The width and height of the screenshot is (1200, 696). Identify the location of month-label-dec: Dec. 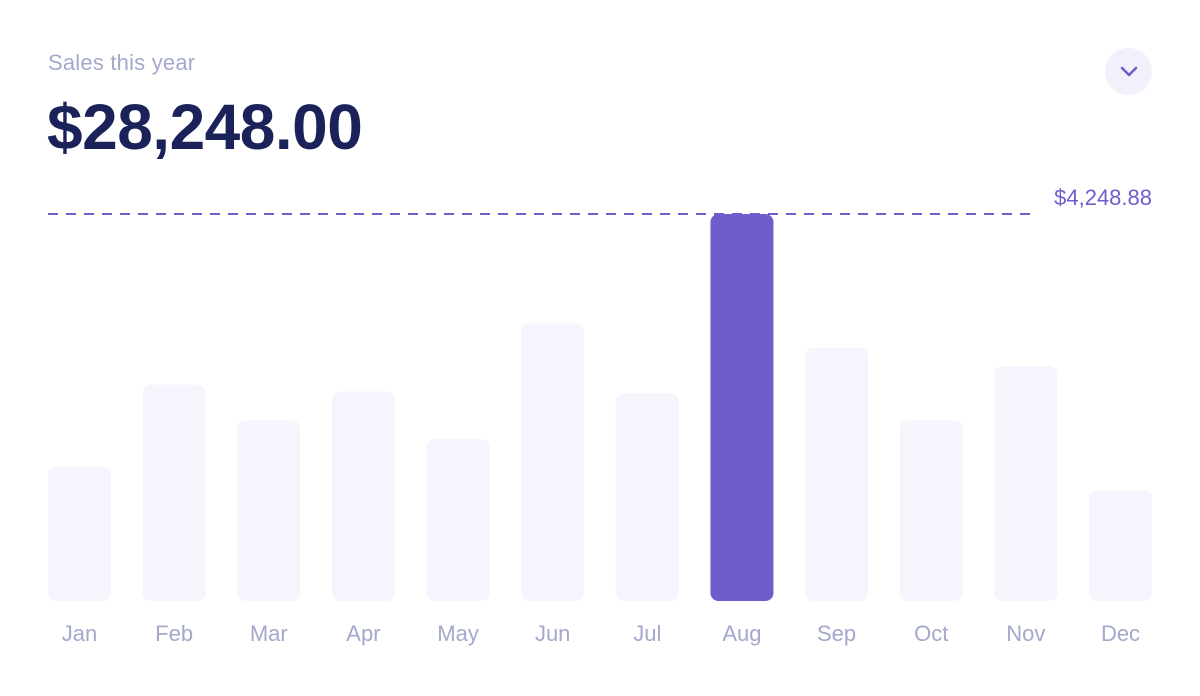
(1120, 633).